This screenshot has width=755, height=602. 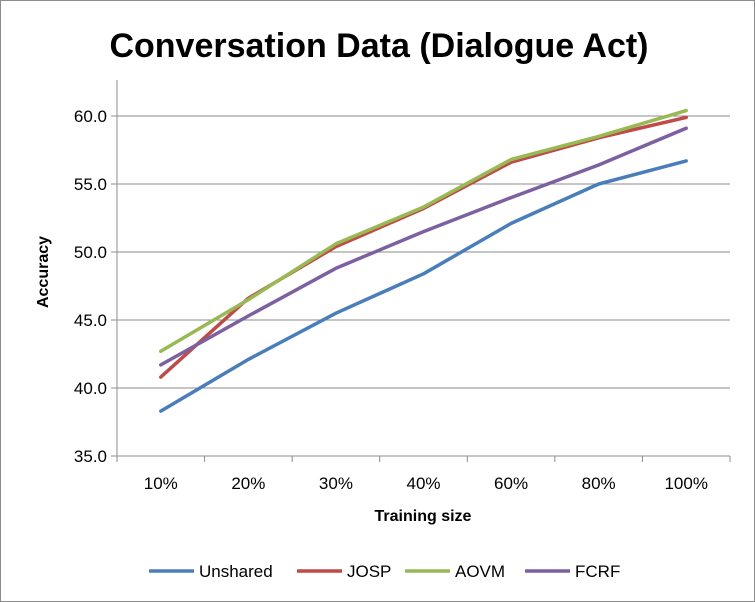 What do you see at coordinates (480, 571) in the screenshot?
I see `legend-label-aovm: AOVM` at bounding box center [480, 571].